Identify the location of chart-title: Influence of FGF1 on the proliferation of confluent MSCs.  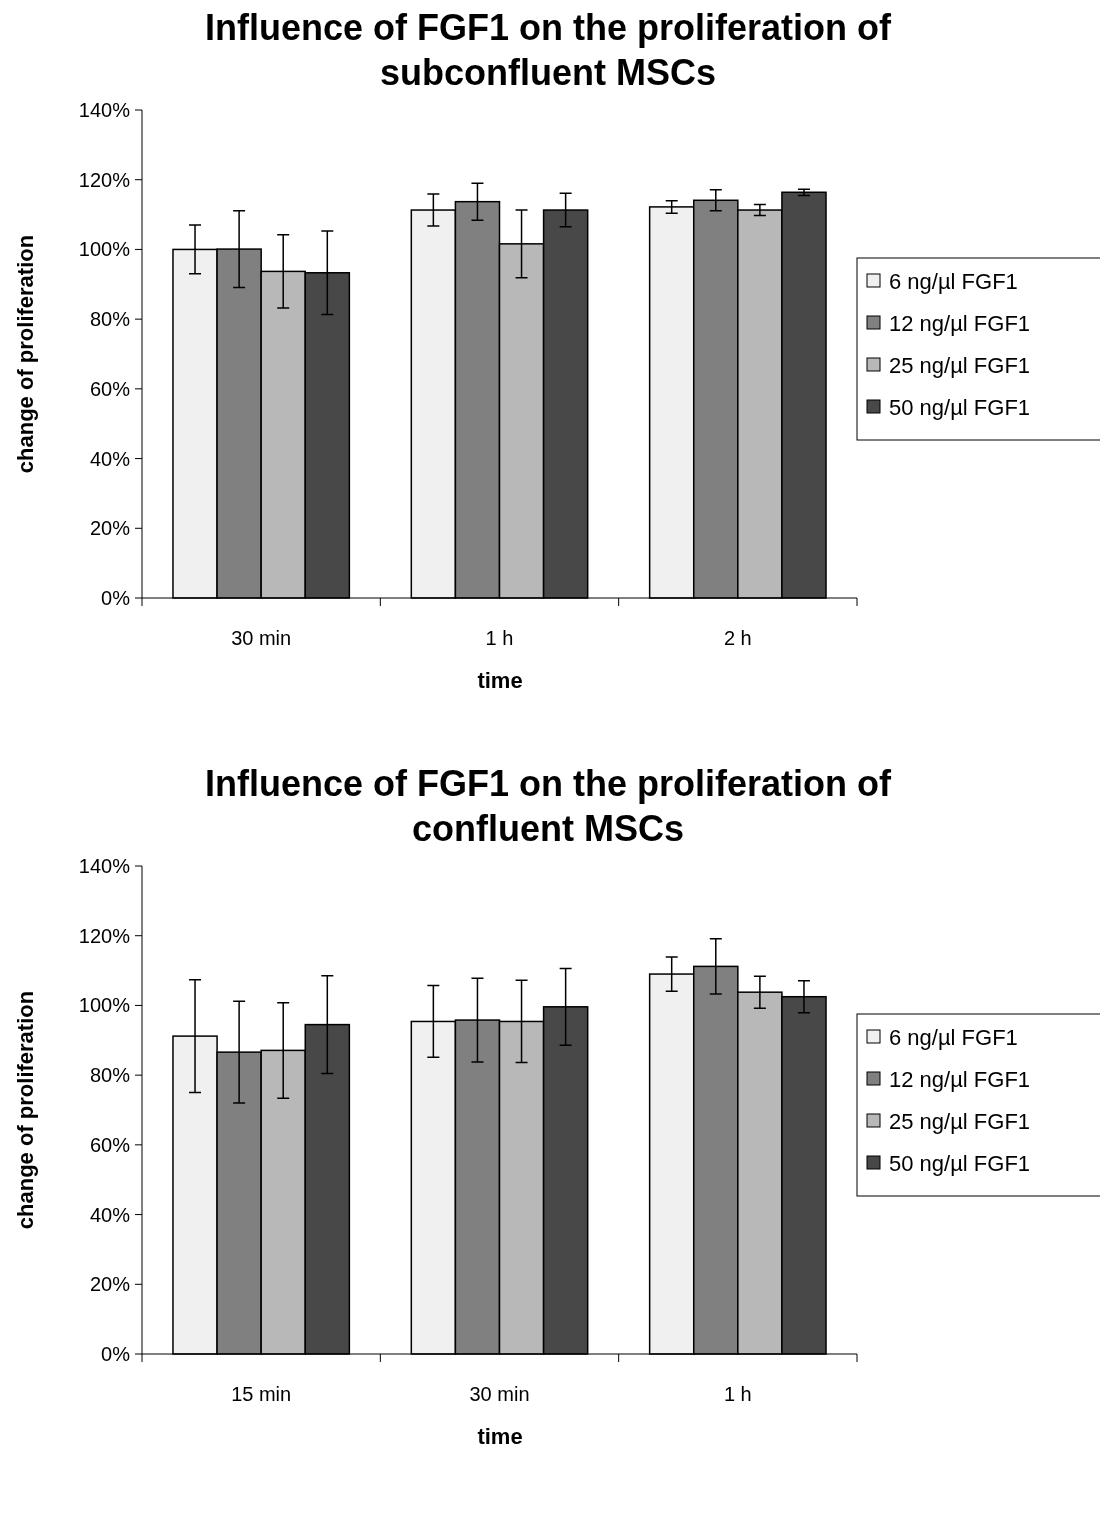
(548, 806).